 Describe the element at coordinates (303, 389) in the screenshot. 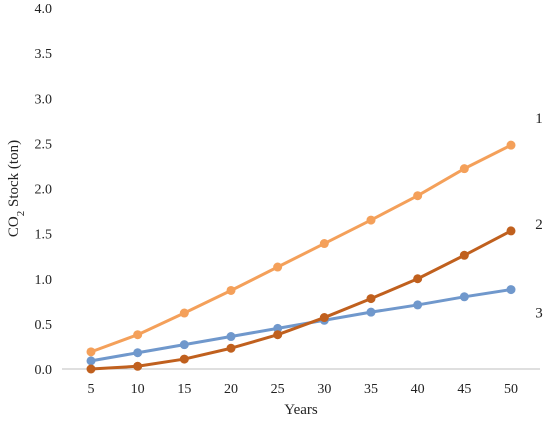

I see `x-axis-ticks: 5 10 15 20 25 30 35 40 45 50` at that location.